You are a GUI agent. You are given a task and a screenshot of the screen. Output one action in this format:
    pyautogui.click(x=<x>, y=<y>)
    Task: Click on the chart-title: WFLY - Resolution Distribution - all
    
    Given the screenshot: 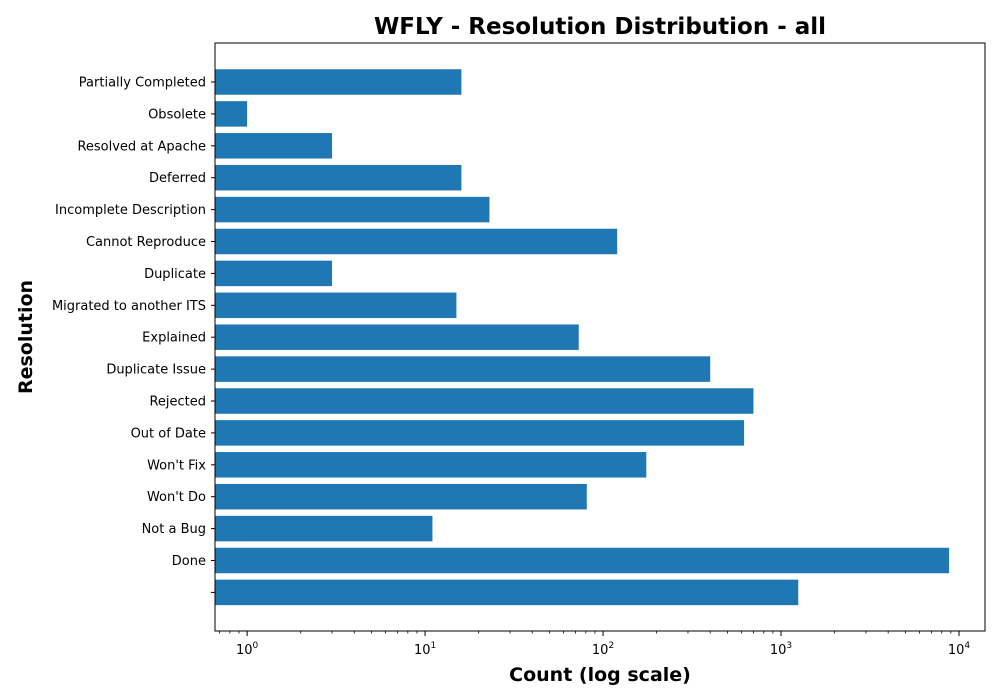 What is the action you would take?
    pyautogui.click(x=600, y=27)
    